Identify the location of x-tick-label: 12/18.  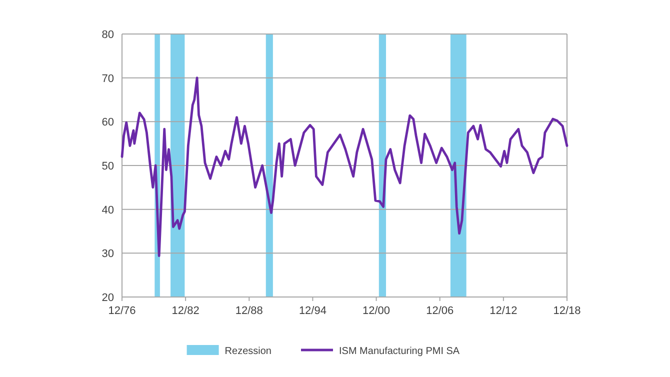
(567, 311).